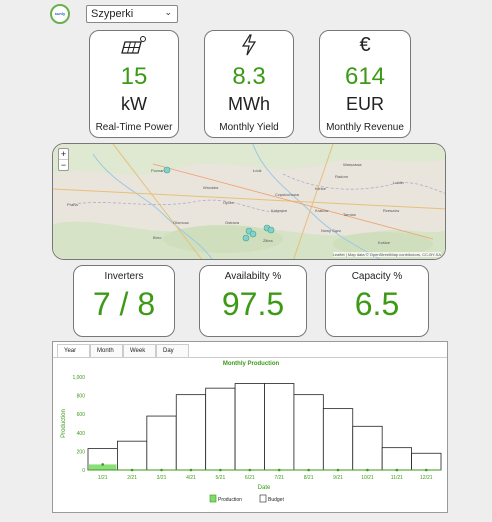 The height and width of the screenshot is (522, 492). I want to click on stat-capacity: Capacity % 6.5, so click(377, 301).